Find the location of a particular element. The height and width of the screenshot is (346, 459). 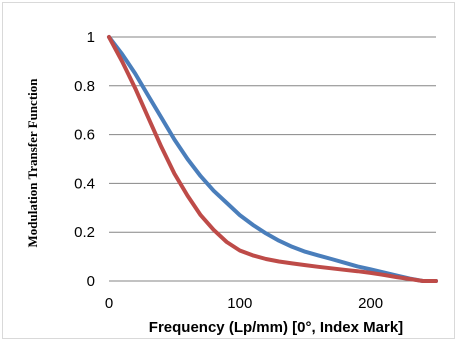

x-tick-labels: 0 100 200 is located at coordinates (244, 303).